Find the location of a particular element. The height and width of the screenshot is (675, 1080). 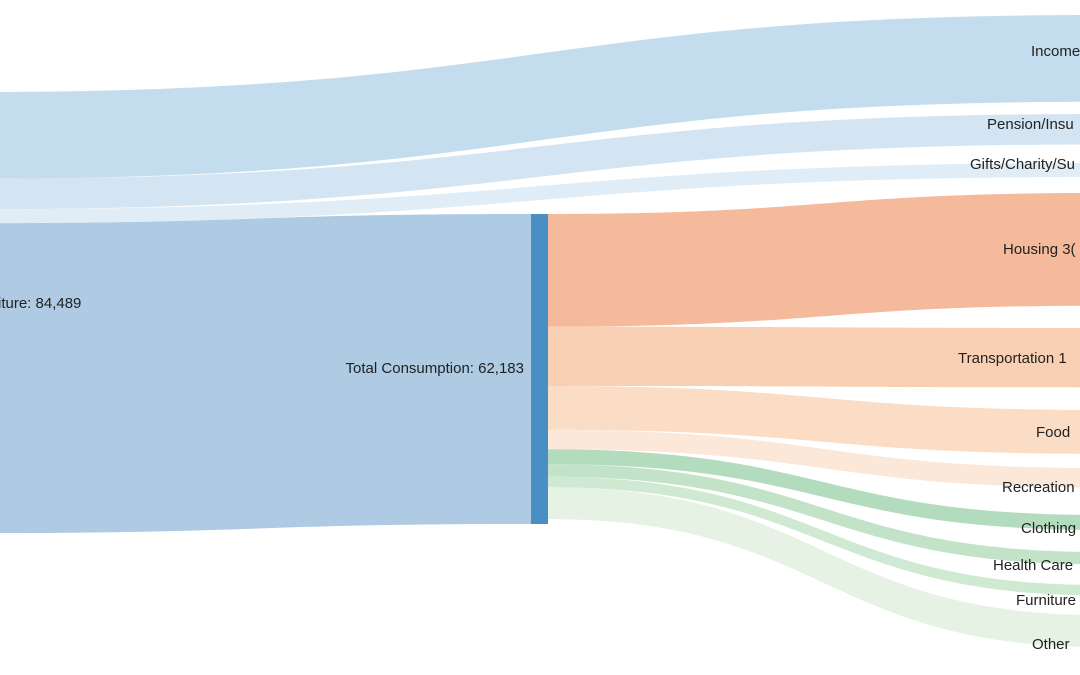

link-consumption-other is located at coordinates (814, 567).